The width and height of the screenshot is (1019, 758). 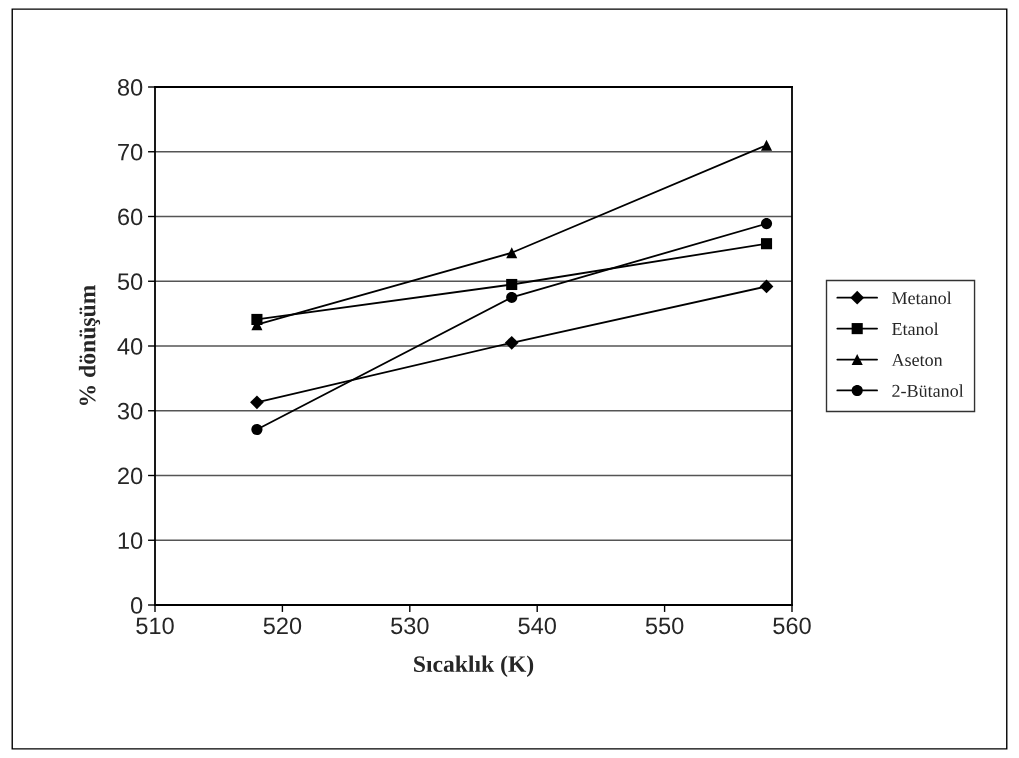 I want to click on legend-label: Etanol, so click(x=915, y=329).